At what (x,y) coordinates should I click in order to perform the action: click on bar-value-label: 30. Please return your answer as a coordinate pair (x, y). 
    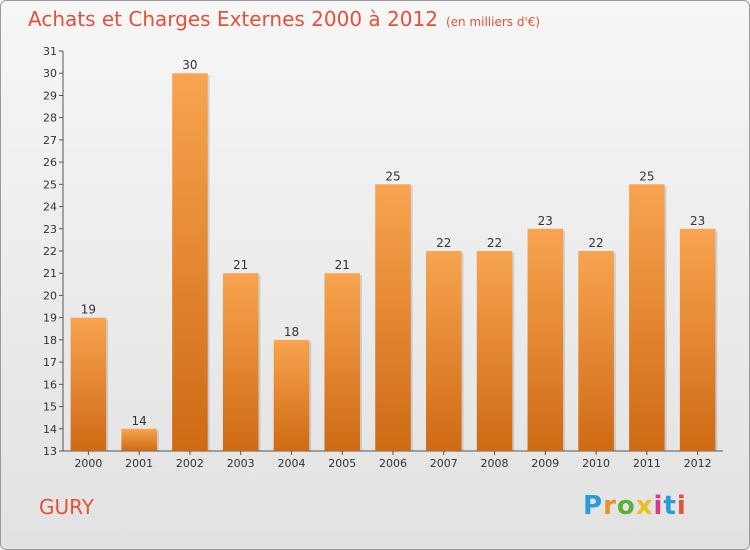
    Looking at the image, I should click on (189, 65).